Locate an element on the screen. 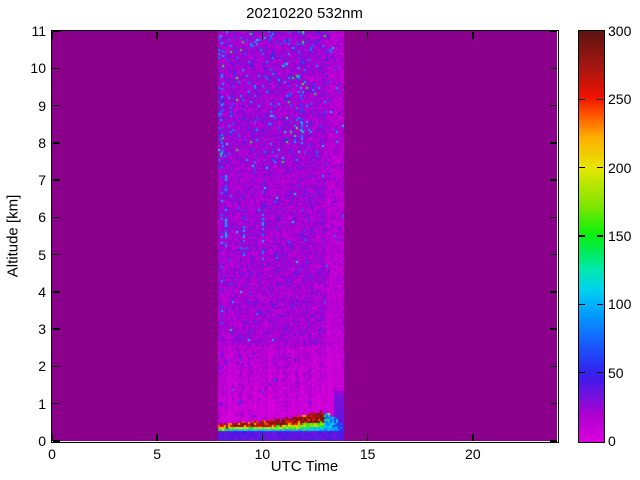 This screenshot has height=480, width=640. y-tick-label: 7 is located at coordinates (42, 180).